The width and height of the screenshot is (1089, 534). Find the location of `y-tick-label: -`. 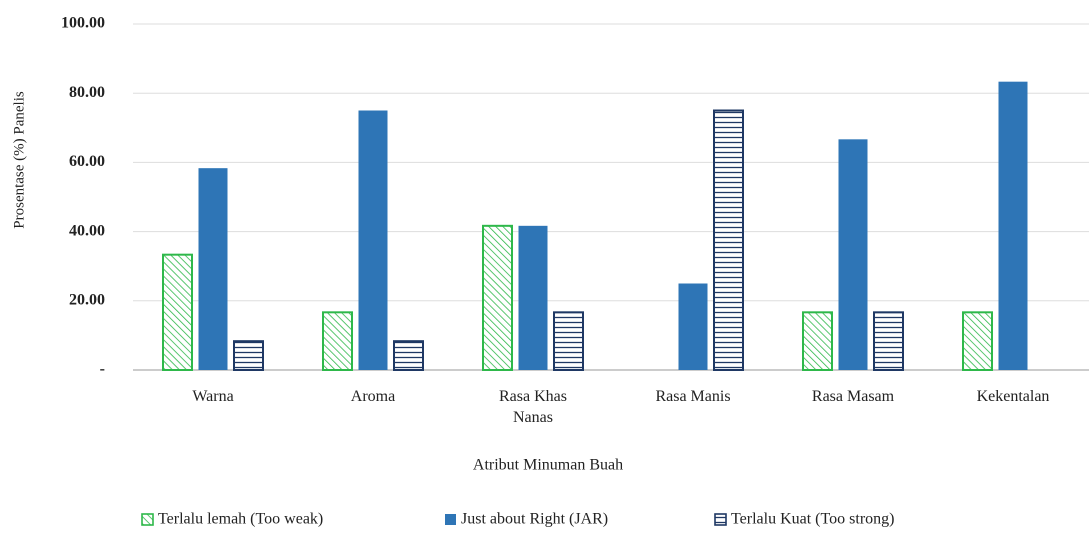

y-tick-label: - is located at coordinates (102, 369).